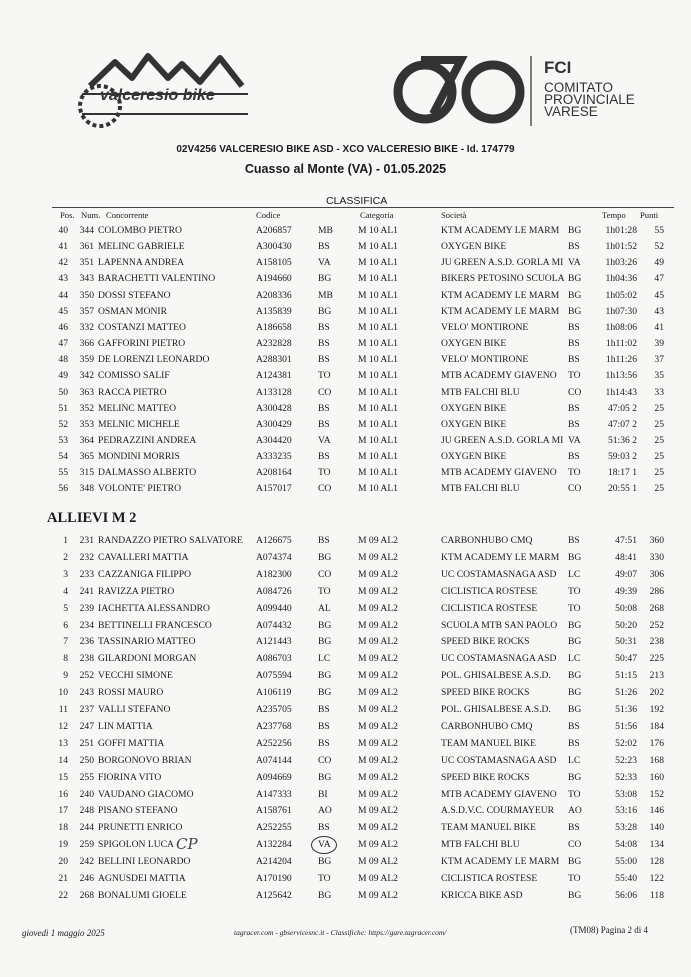 This screenshot has width=691, height=977. What do you see at coordinates (325, 811) in the screenshot?
I see `cell-prov: AO` at bounding box center [325, 811].